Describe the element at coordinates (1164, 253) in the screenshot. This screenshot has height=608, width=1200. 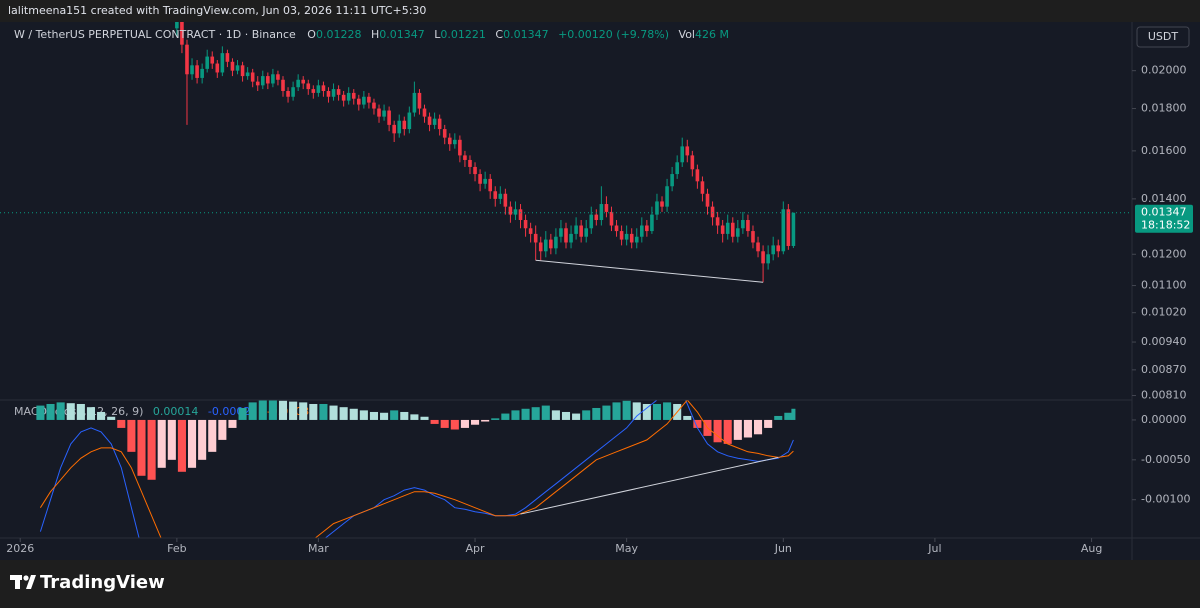
I see `y-tick-label: 0.01200` at that location.